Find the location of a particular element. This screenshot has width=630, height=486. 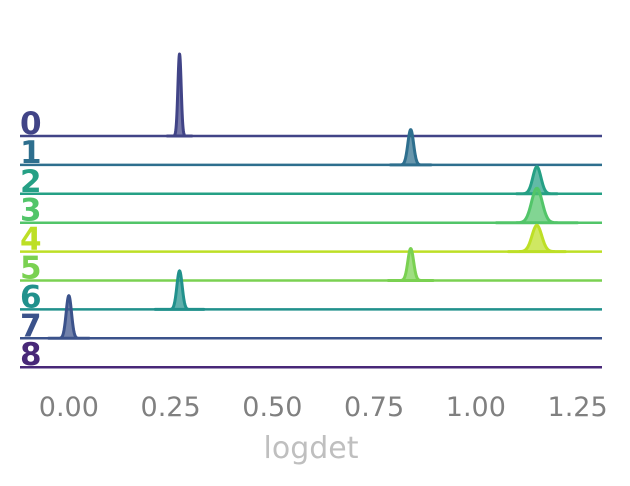

x-axis-title: logdet is located at coordinates (311, 448).